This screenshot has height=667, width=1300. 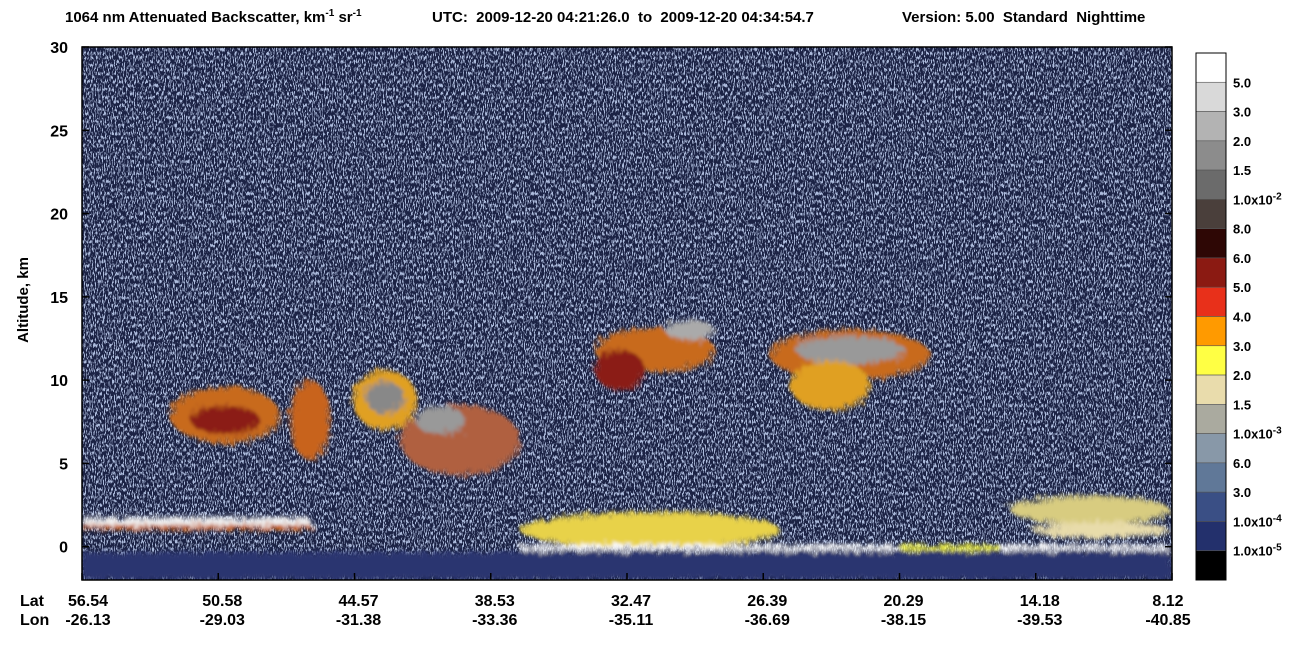 I want to click on colorbar-label: 1.0x10-2, so click(x=1257, y=199).